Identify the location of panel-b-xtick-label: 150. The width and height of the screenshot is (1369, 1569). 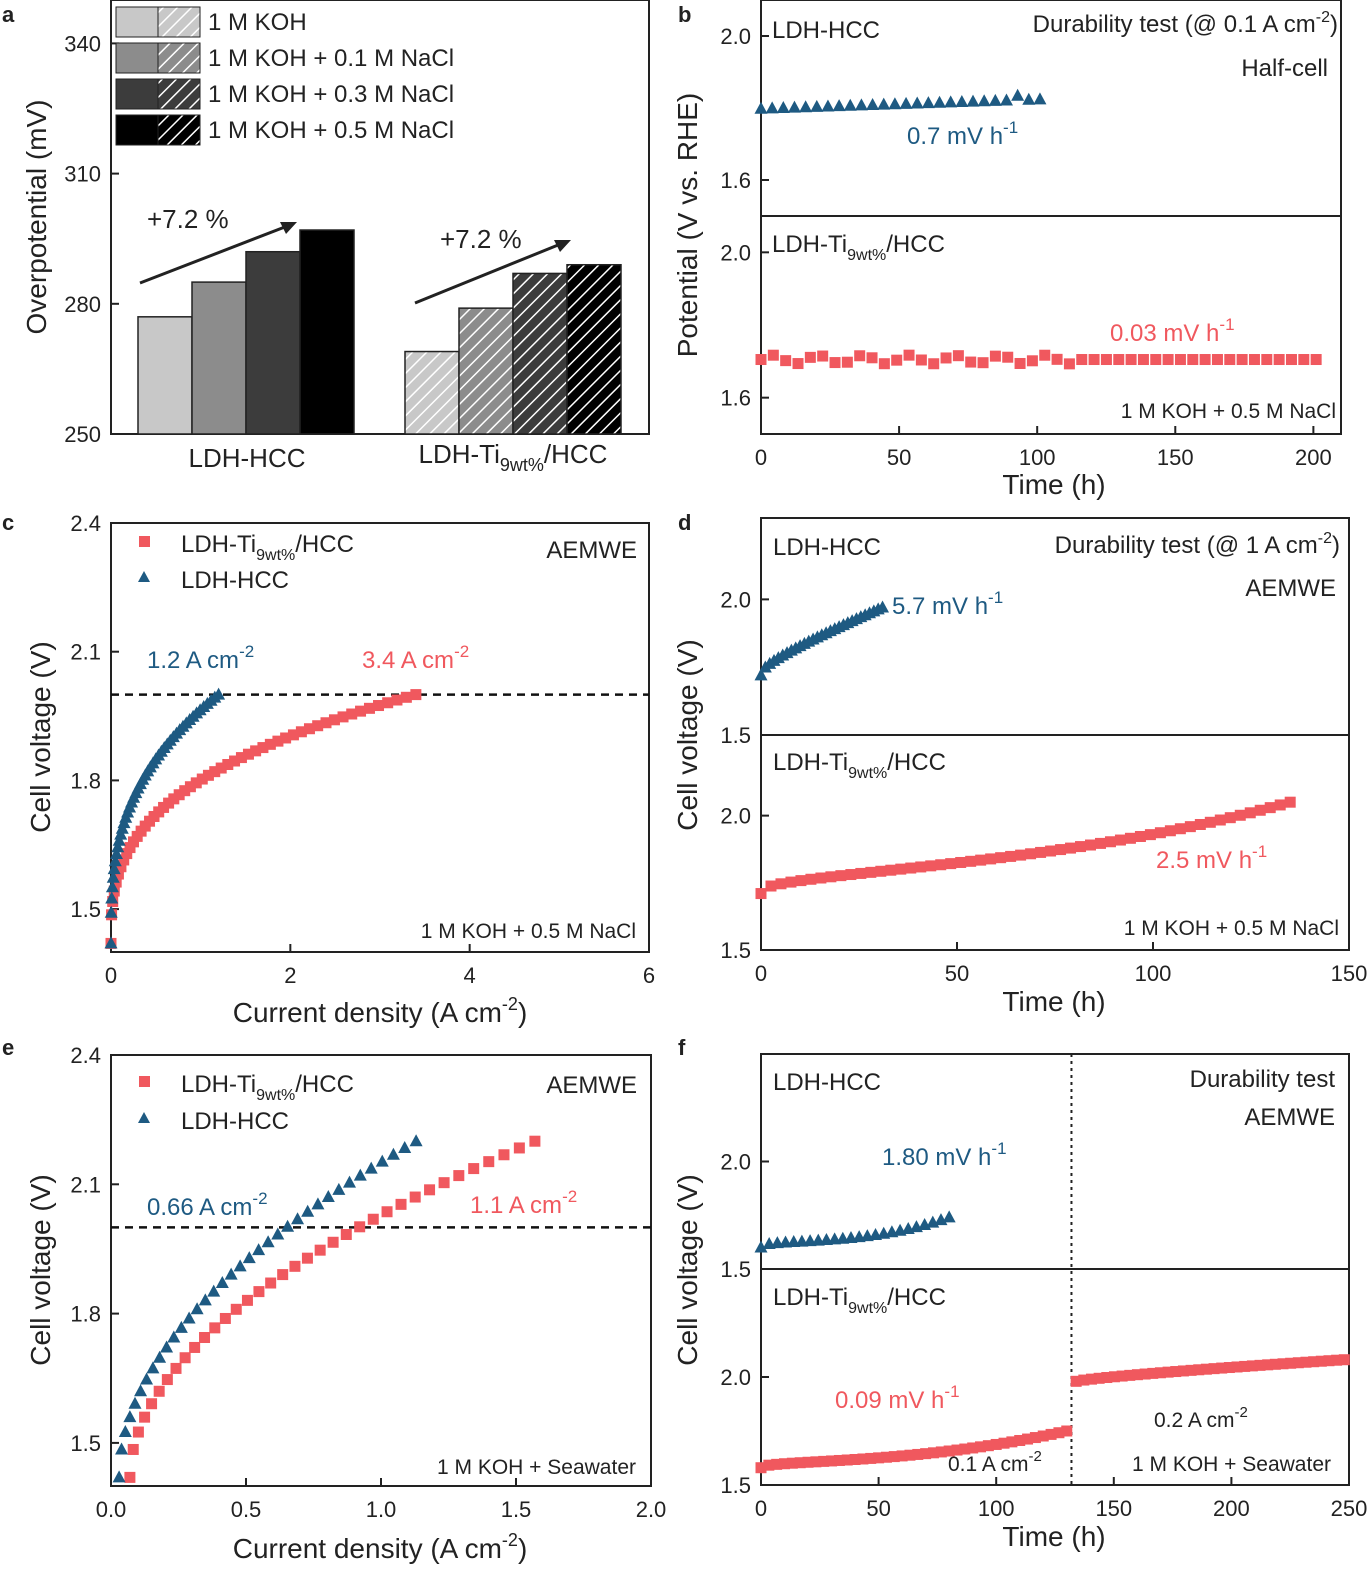
(1175, 457).